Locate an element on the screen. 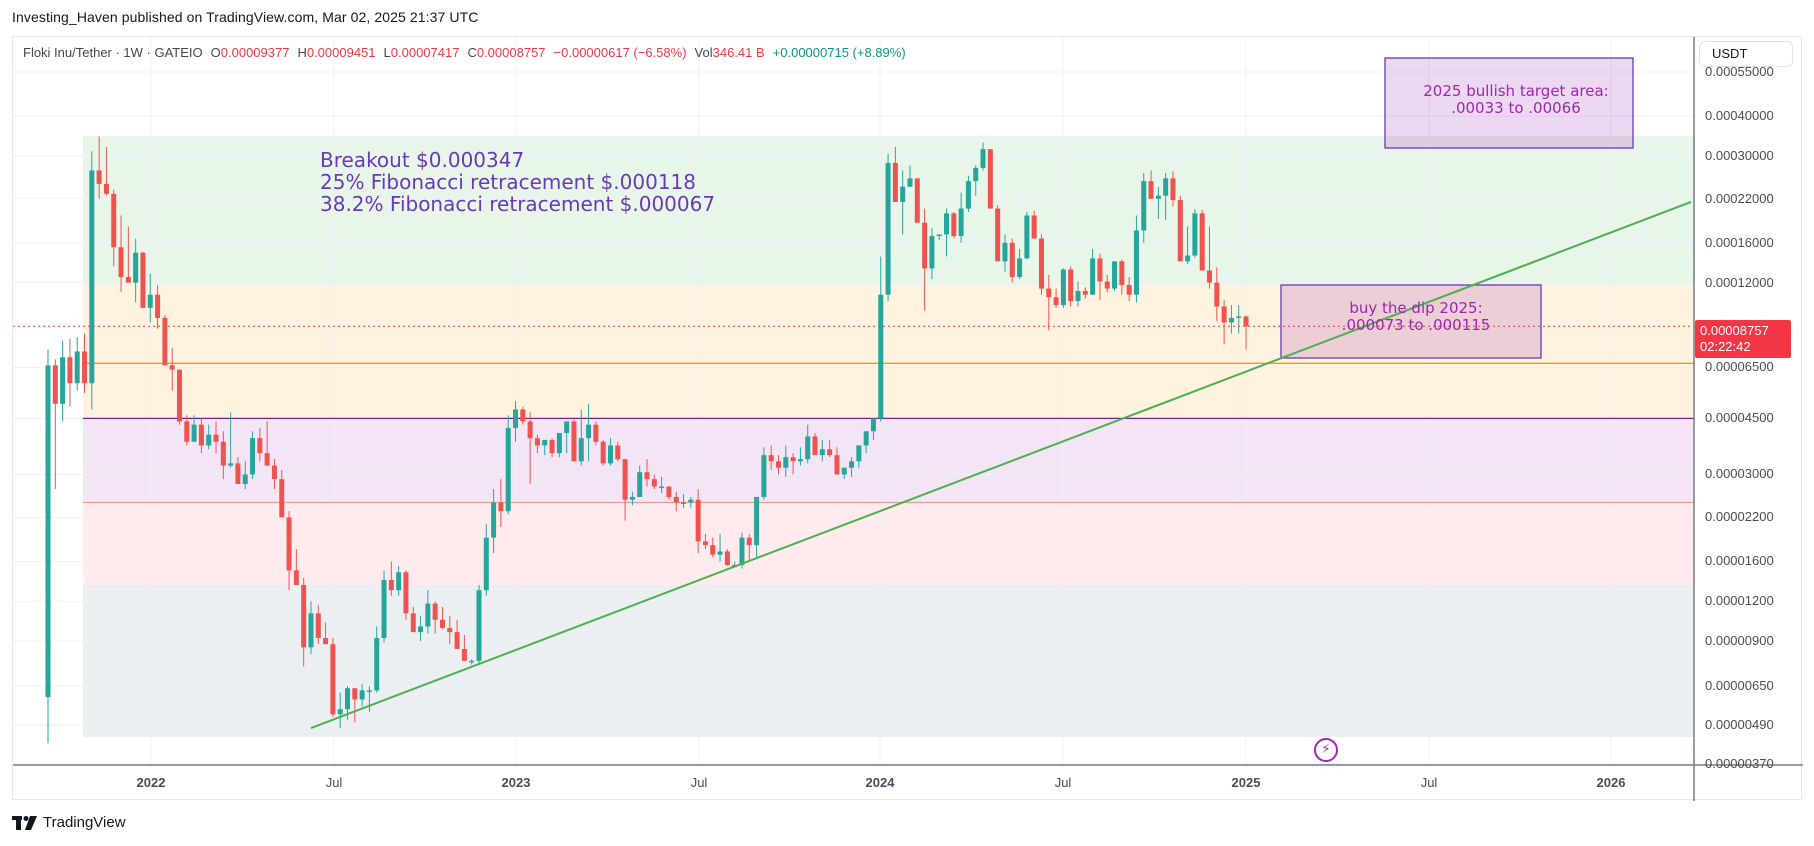  target-area-box is located at coordinates (1509, 103).